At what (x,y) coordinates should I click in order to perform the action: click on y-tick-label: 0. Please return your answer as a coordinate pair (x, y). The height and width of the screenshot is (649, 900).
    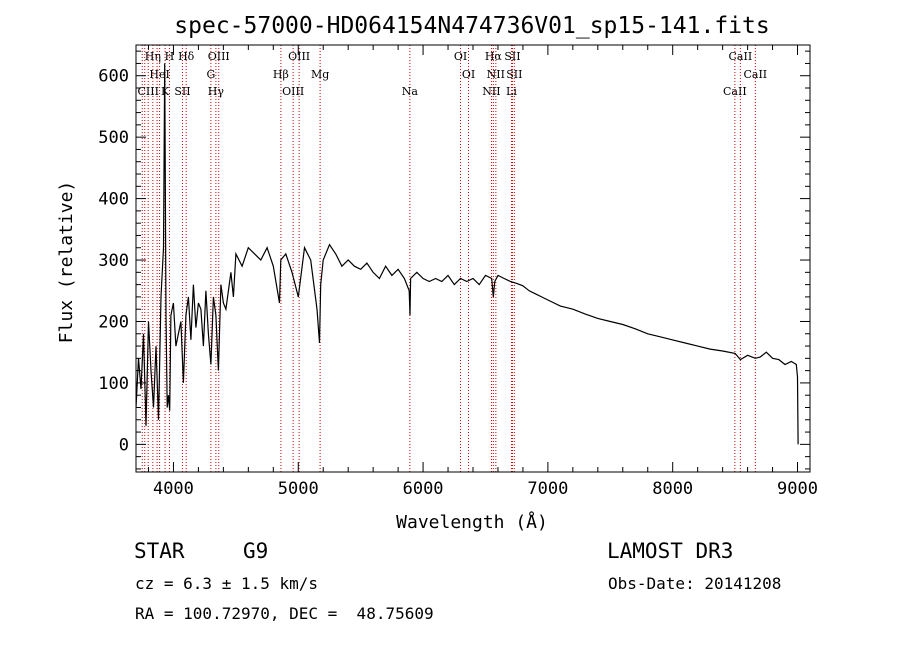
    Looking at the image, I should click on (124, 445).